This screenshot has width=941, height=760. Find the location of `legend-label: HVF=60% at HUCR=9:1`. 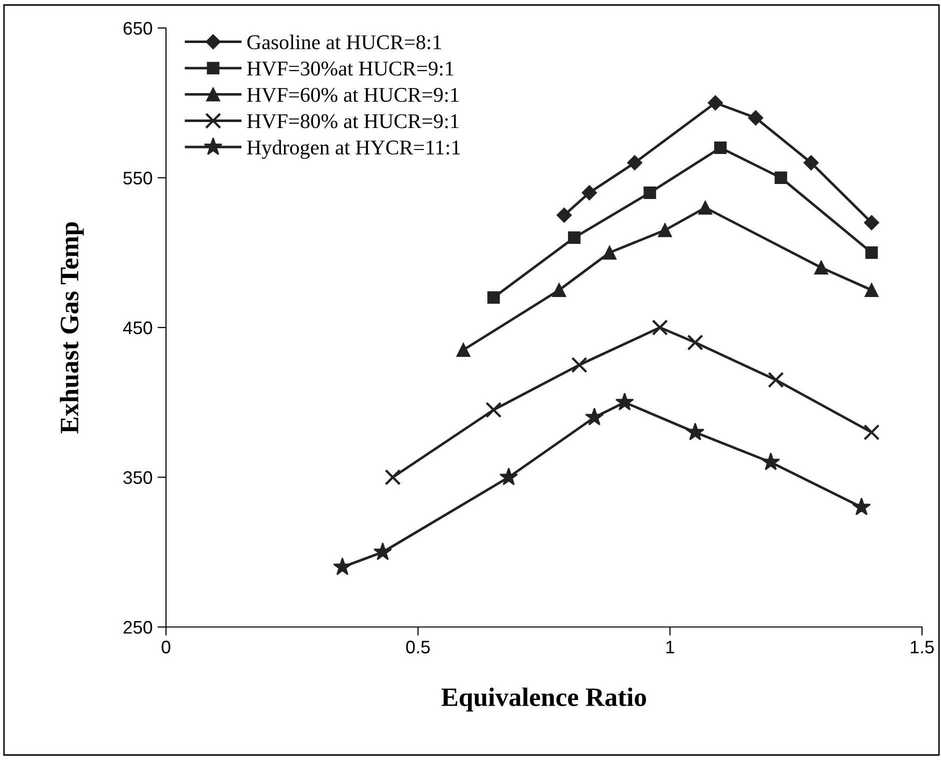

legend-label: HVF=60% at HUCR=9:1 is located at coordinates (353, 95).